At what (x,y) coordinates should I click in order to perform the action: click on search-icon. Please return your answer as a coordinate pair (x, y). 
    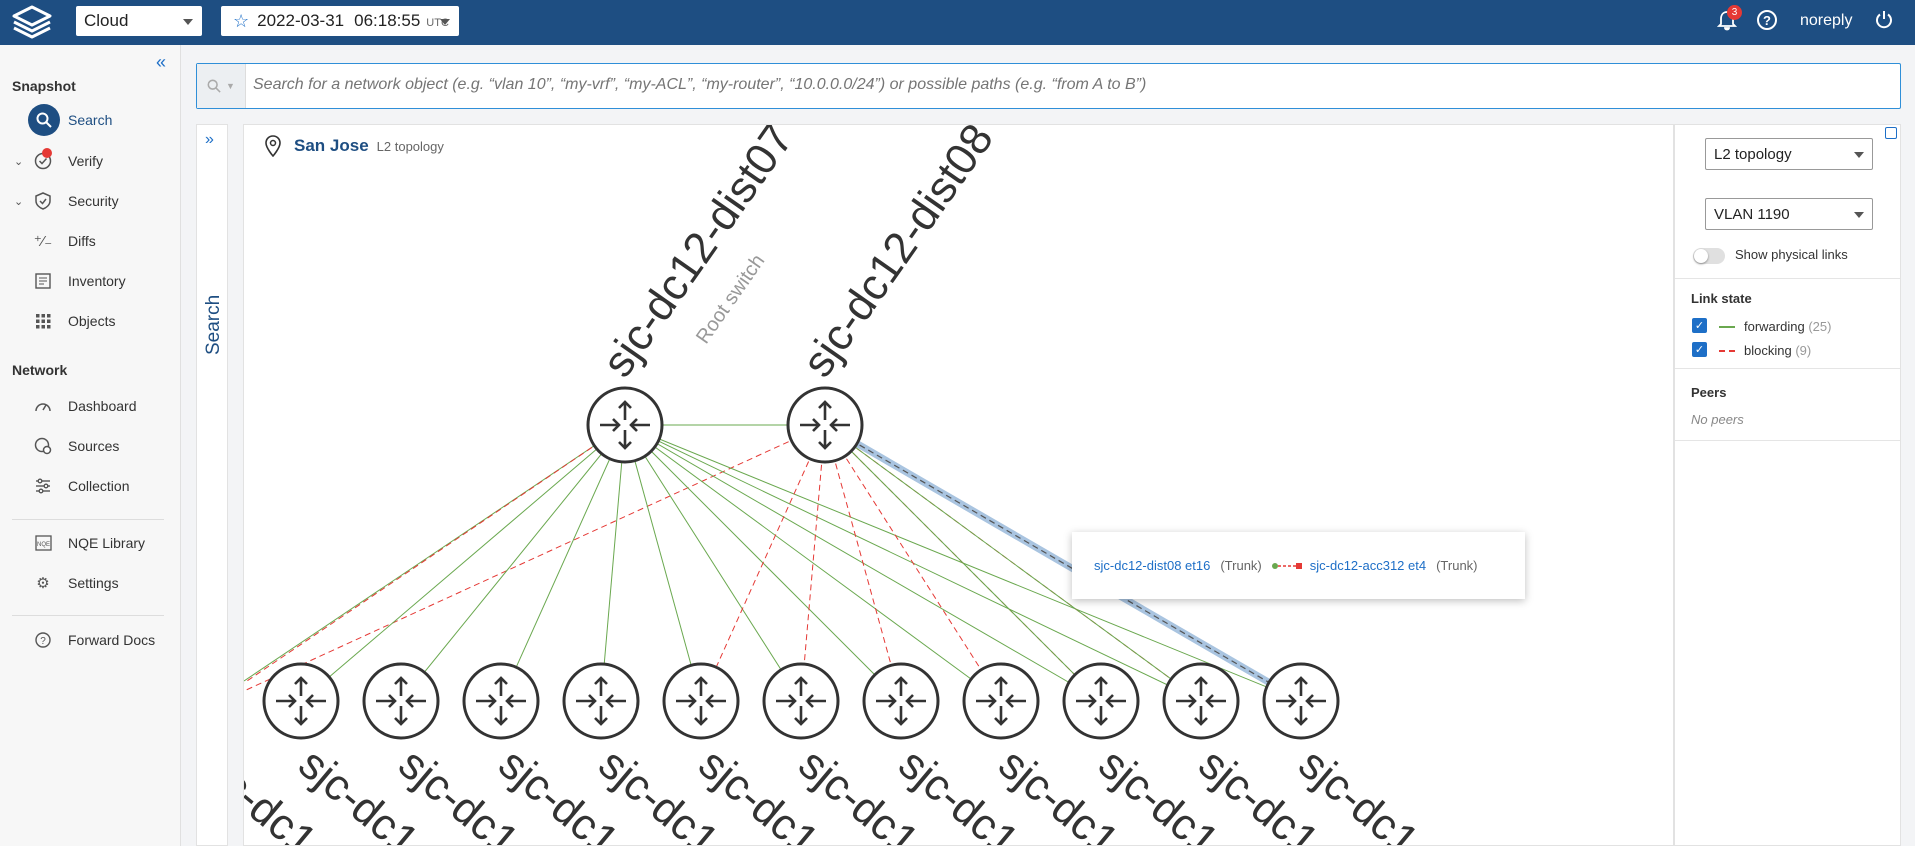
    Looking at the image, I should click on (44, 120).